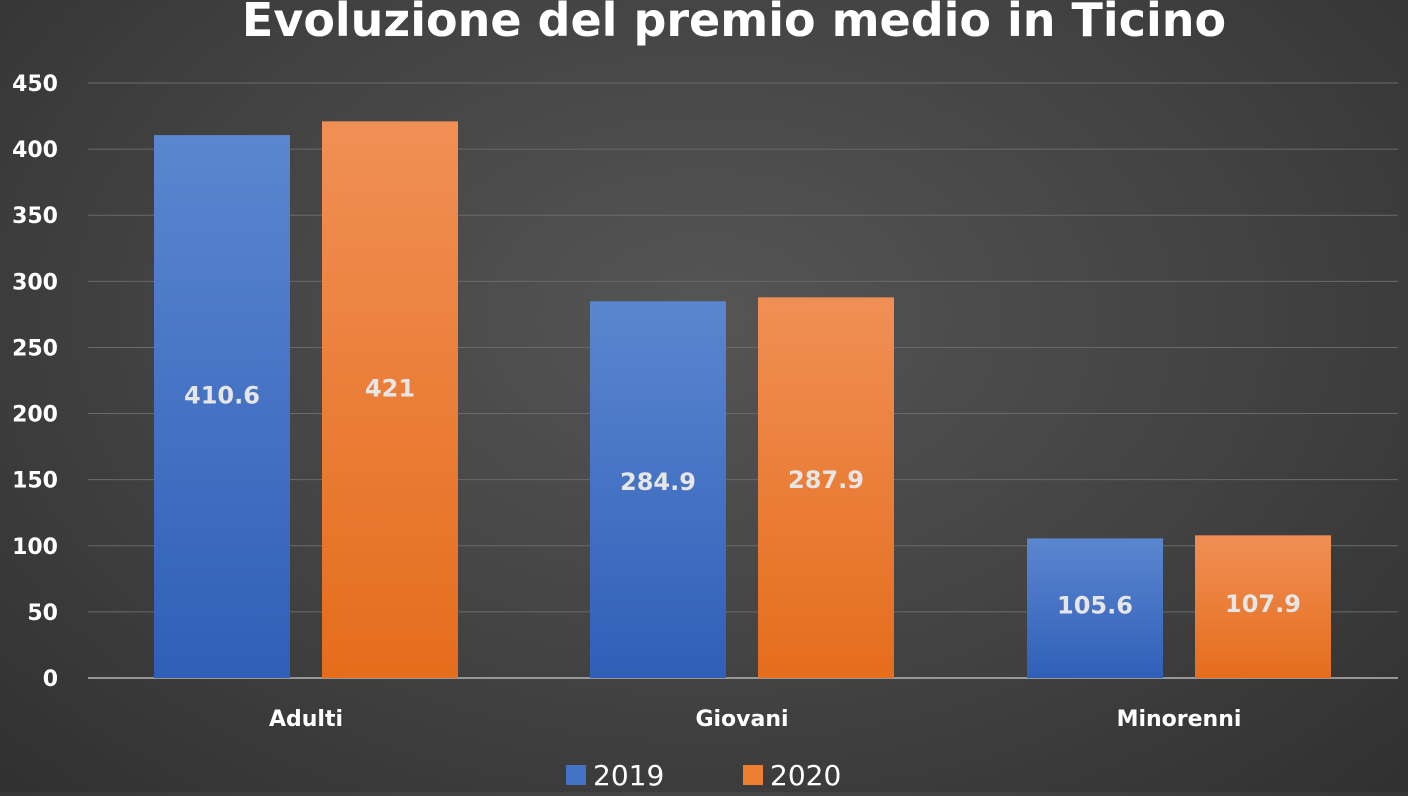  I want to click on bar-2020-giovani, so click(826, 487).